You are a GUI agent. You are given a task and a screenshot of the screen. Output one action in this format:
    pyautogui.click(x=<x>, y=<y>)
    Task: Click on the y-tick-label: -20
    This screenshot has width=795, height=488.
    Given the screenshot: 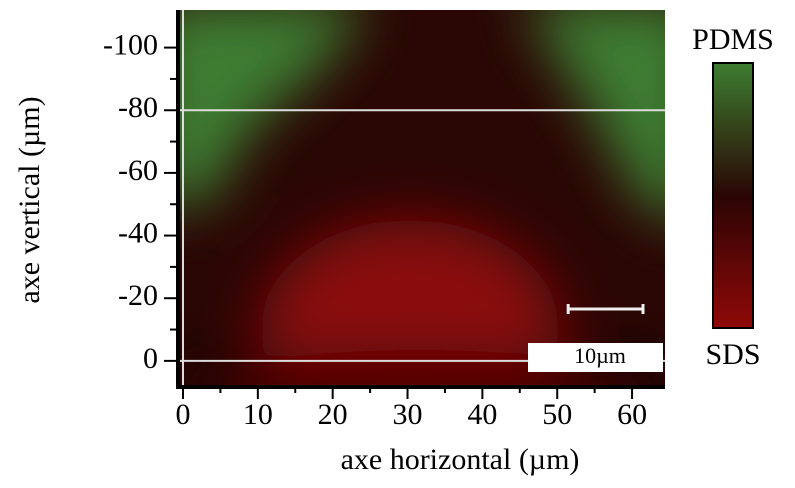 What is the action you would take?
    pyautogui.click(x=138, y=295)
    